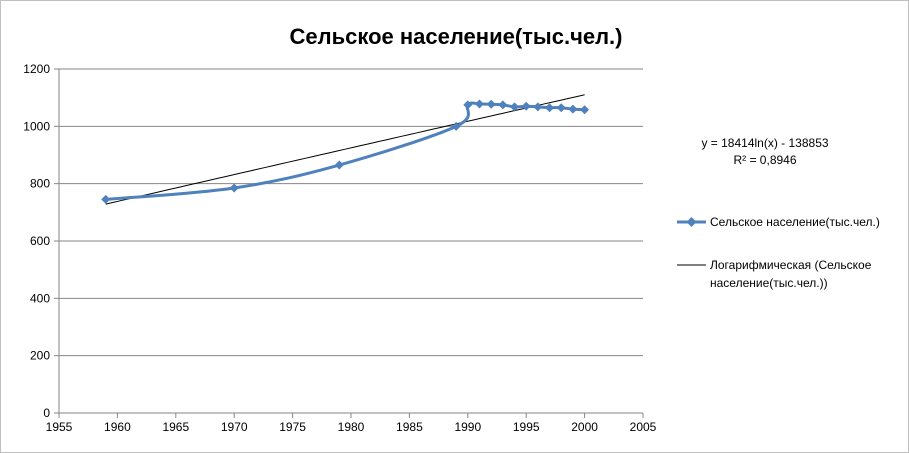 Image resolution: width=909 pixels, height=453 pixels. I want to click on x-tick-label: 2000, so click(584, 427).